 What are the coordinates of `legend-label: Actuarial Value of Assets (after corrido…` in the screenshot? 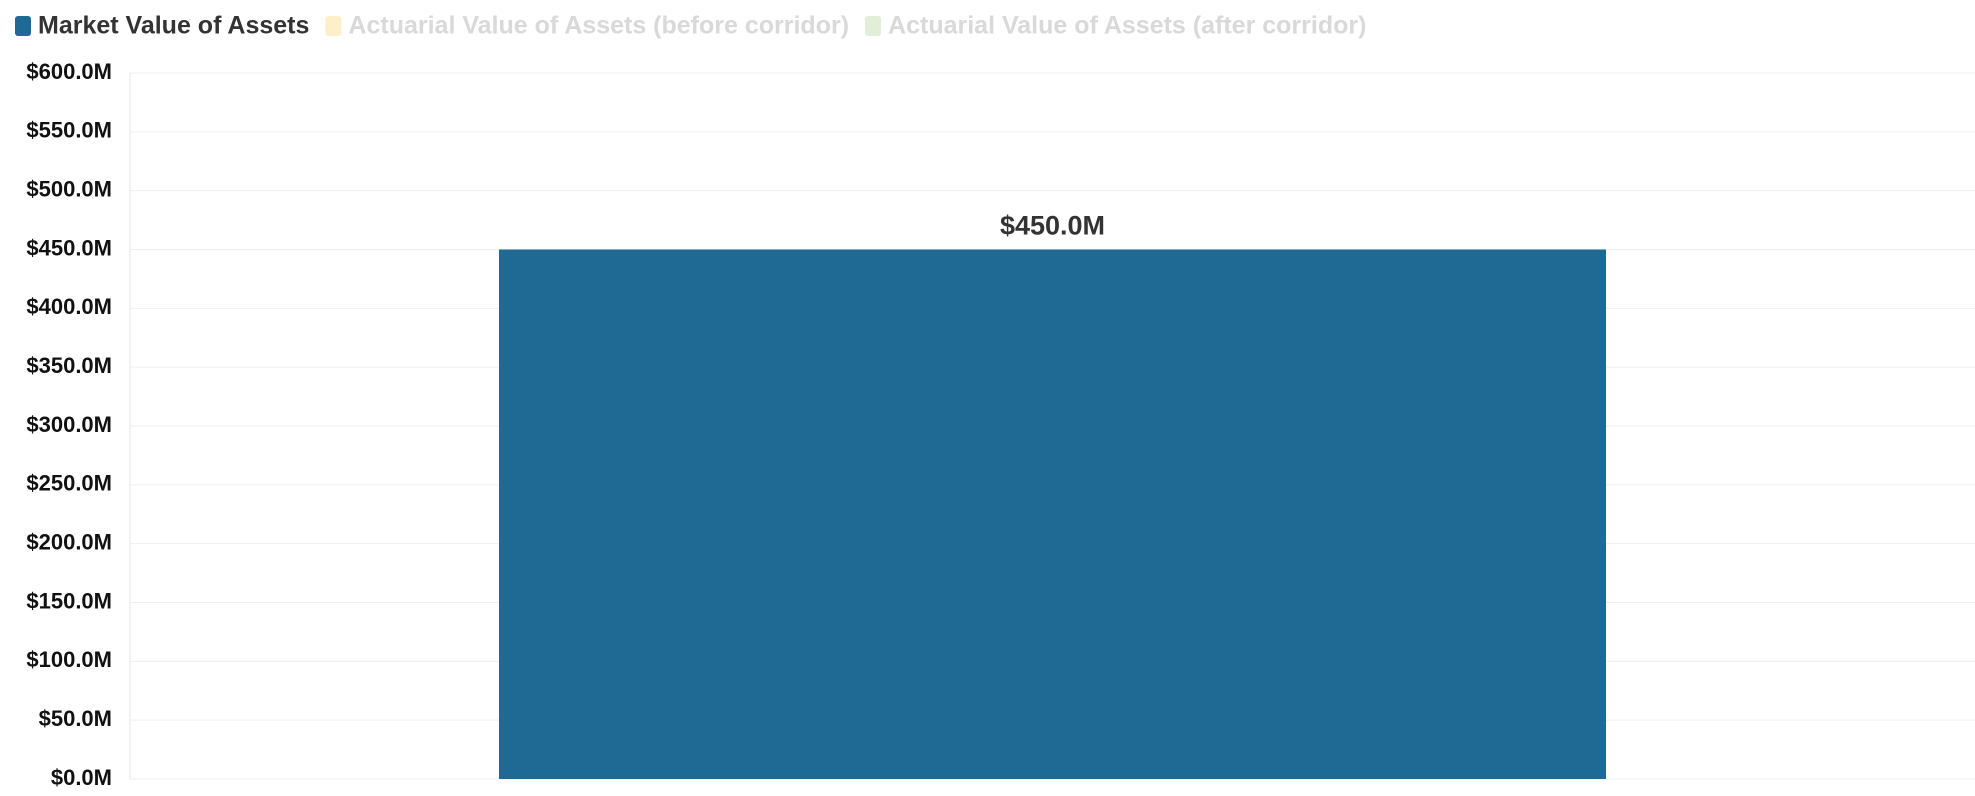 It's located at (1127, 26).